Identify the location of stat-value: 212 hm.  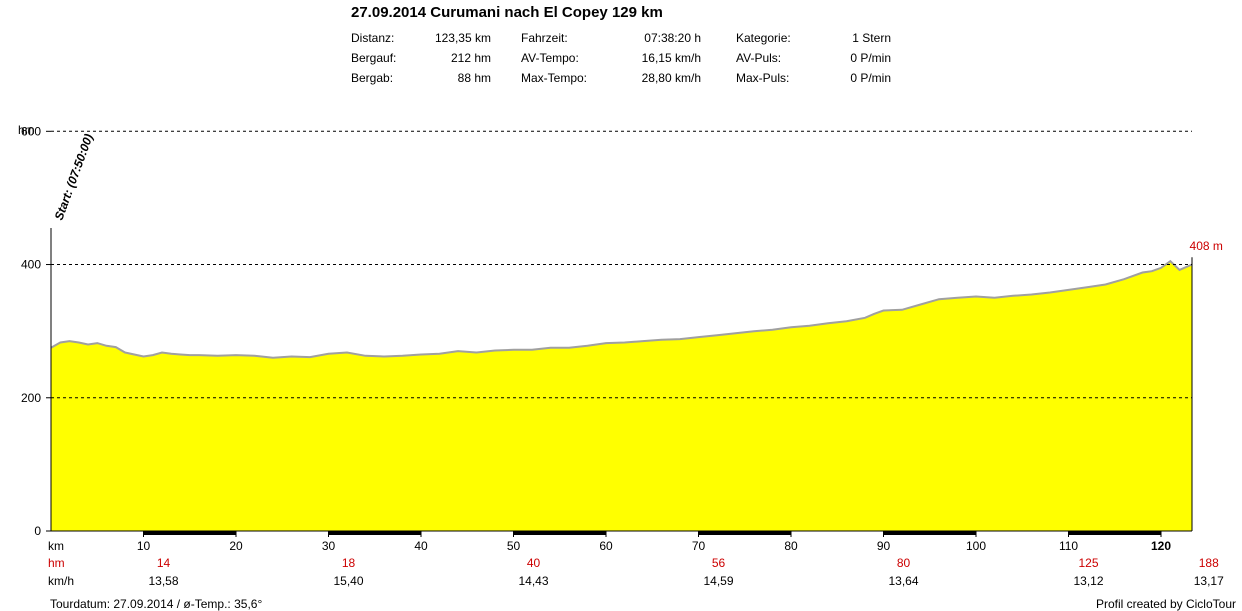
(470, 58).